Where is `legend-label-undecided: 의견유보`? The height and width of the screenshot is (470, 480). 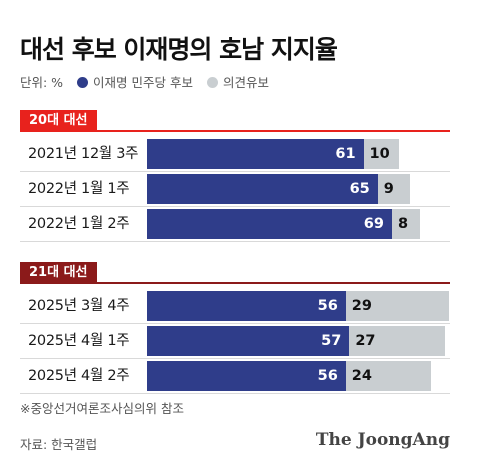
legend-label-undecided: 의견유보 is located at coordinates (245, 82).